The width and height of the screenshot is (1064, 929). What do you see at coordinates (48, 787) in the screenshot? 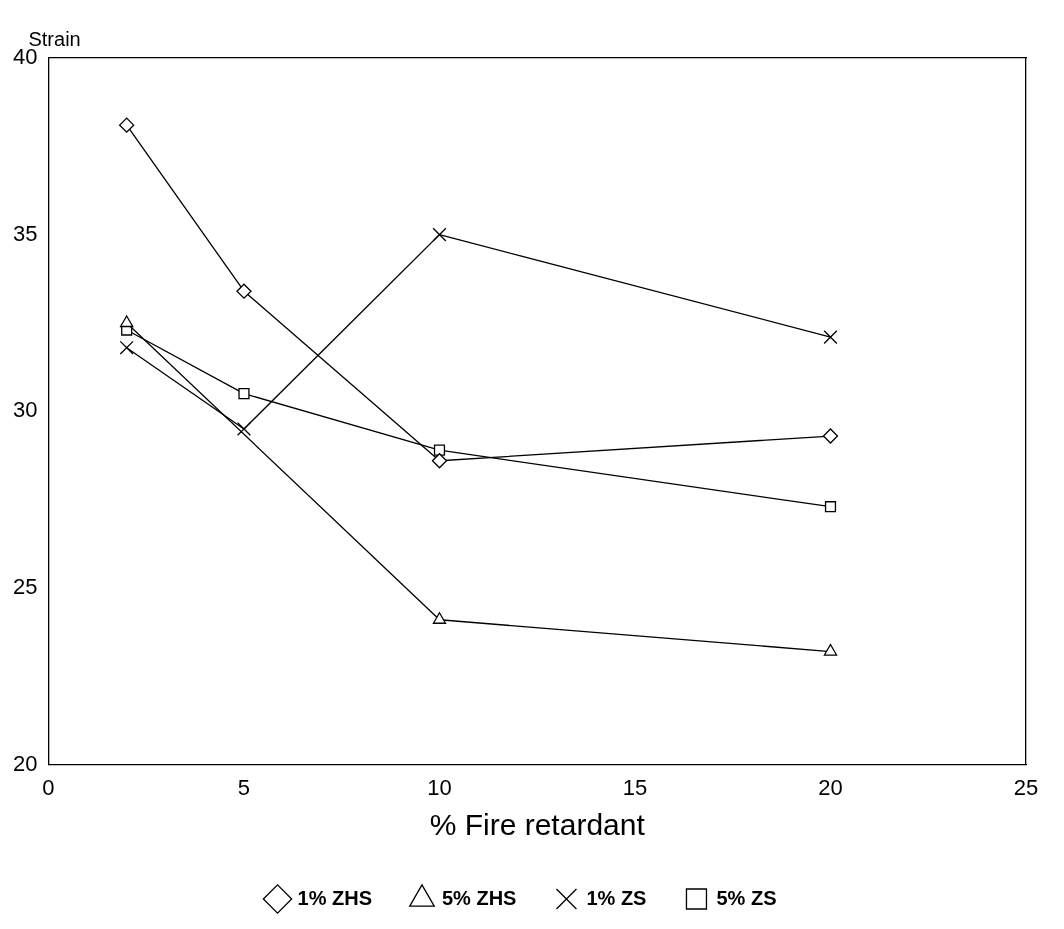
I see `x-tick-label: 0` at bounding box center [48, 787].